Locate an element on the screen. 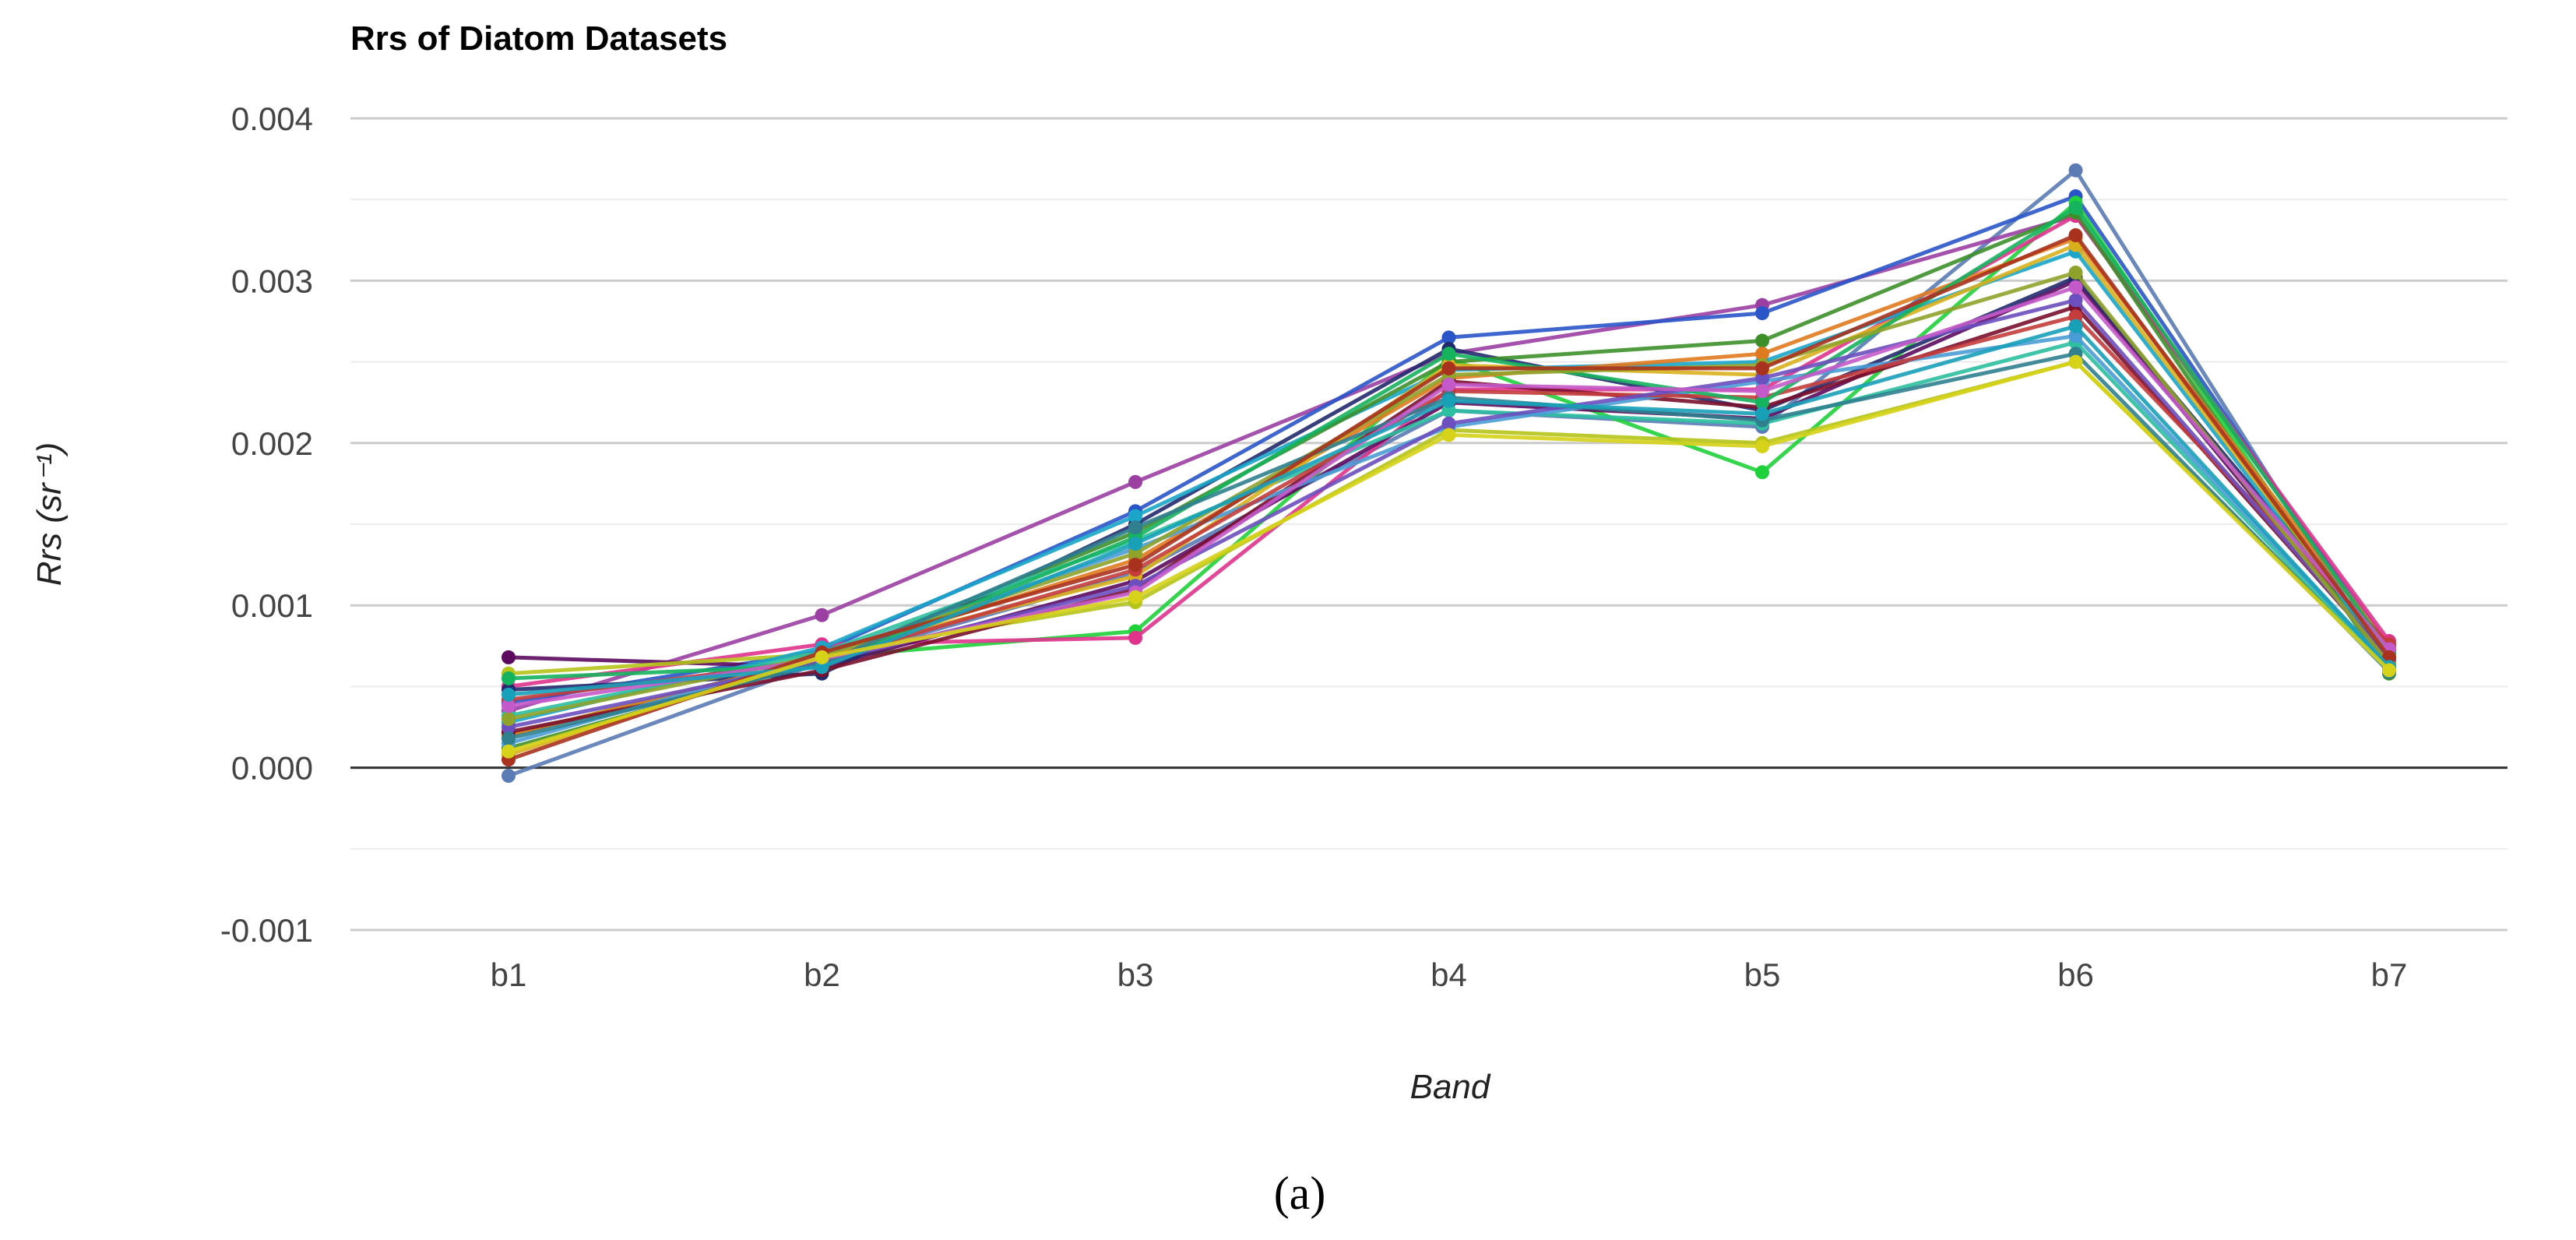 The width and height of the screenshot is (2576, 1240). y-tick-label: -0.001 is located at coordinates (266, 931).